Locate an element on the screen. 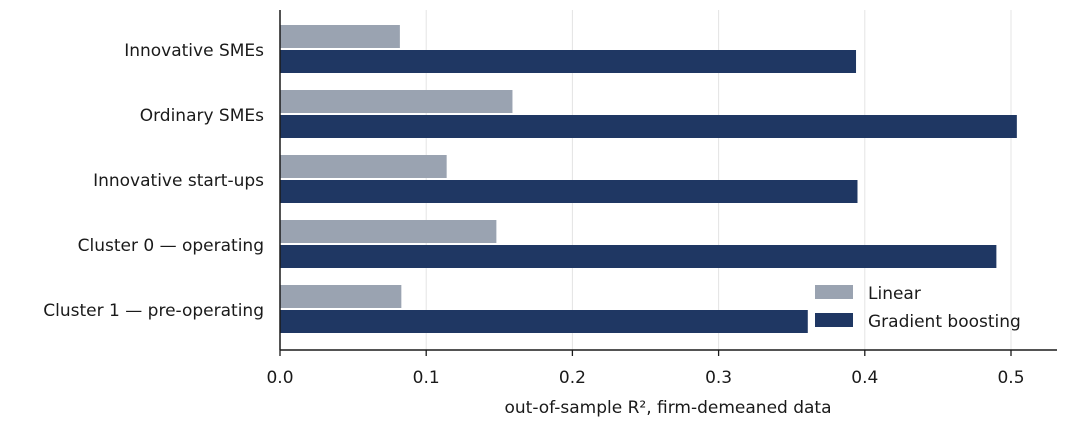  bar-gradient-boosting-innovative-start-ups is located at coordinates (569, 191).